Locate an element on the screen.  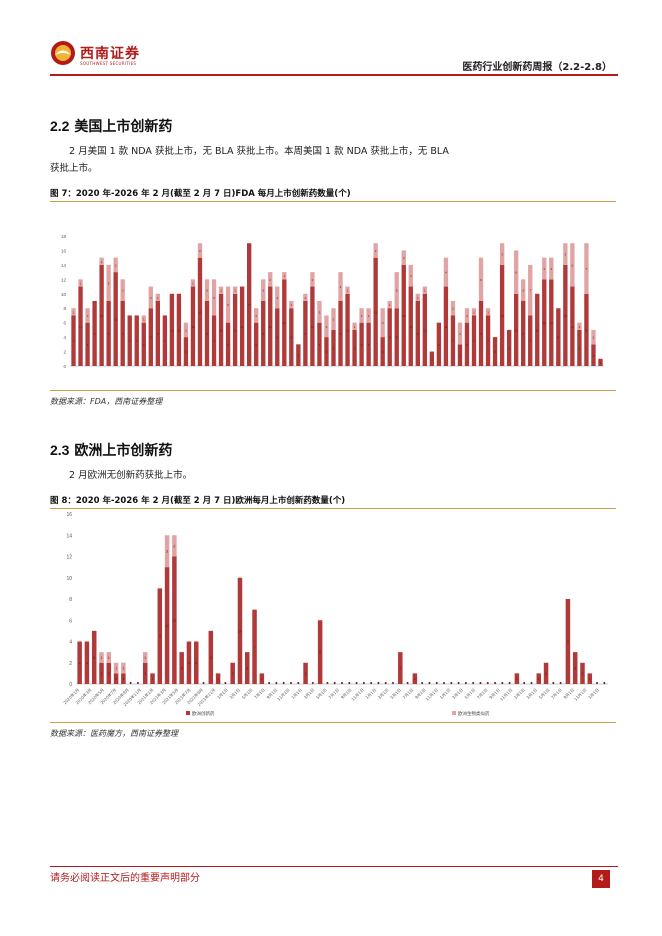
bar-value-label: 10 is located at coordinates (538, 330).